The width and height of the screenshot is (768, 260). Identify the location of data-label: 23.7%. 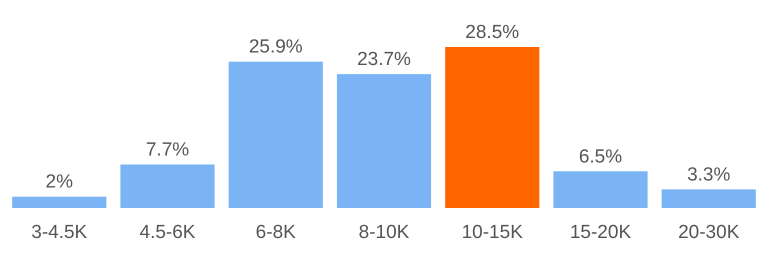
(384, 59).